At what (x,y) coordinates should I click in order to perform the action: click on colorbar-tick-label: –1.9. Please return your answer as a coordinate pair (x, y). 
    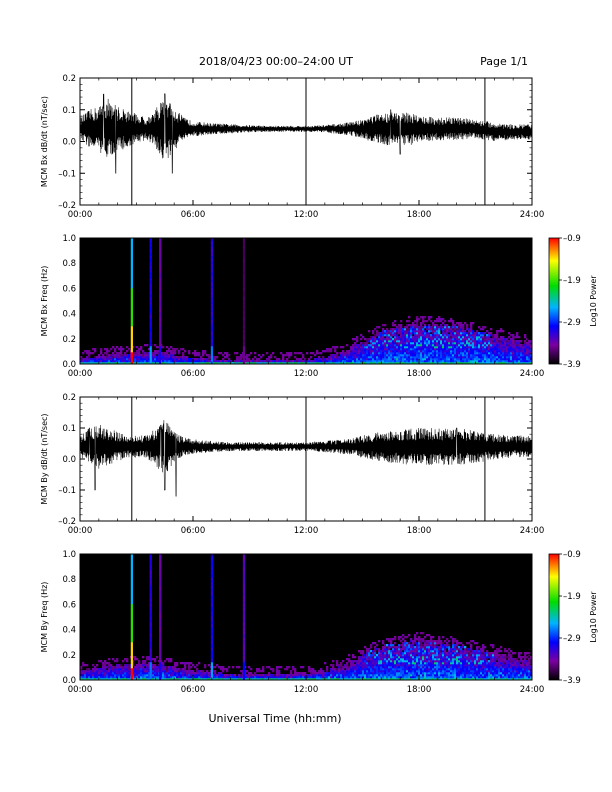
    Looking at the image, I should click on (572, 281).